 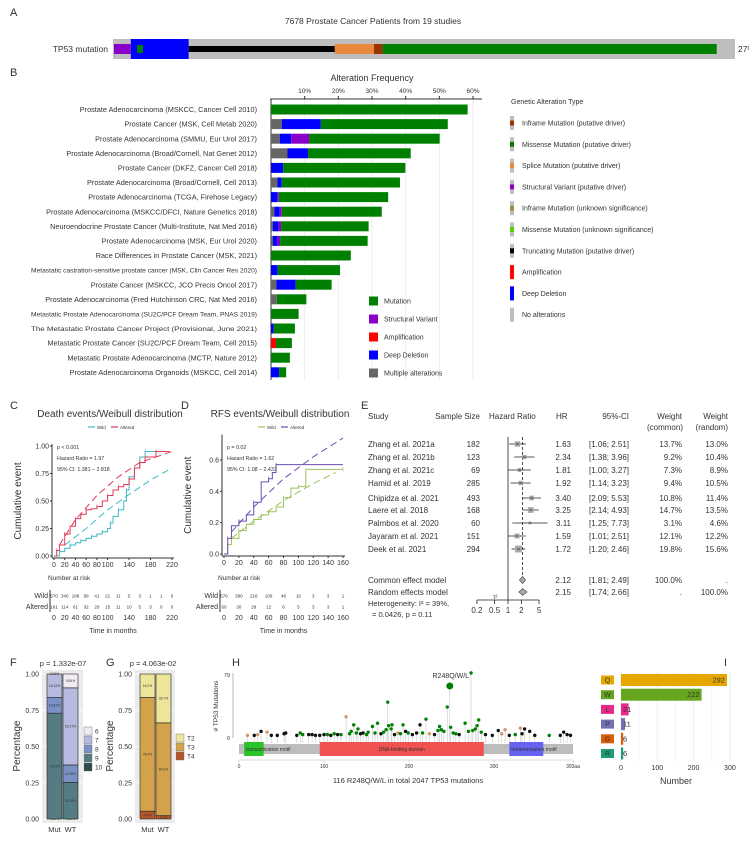 I want to click on header-weight-random: Weight, so click(x=716, y=416).